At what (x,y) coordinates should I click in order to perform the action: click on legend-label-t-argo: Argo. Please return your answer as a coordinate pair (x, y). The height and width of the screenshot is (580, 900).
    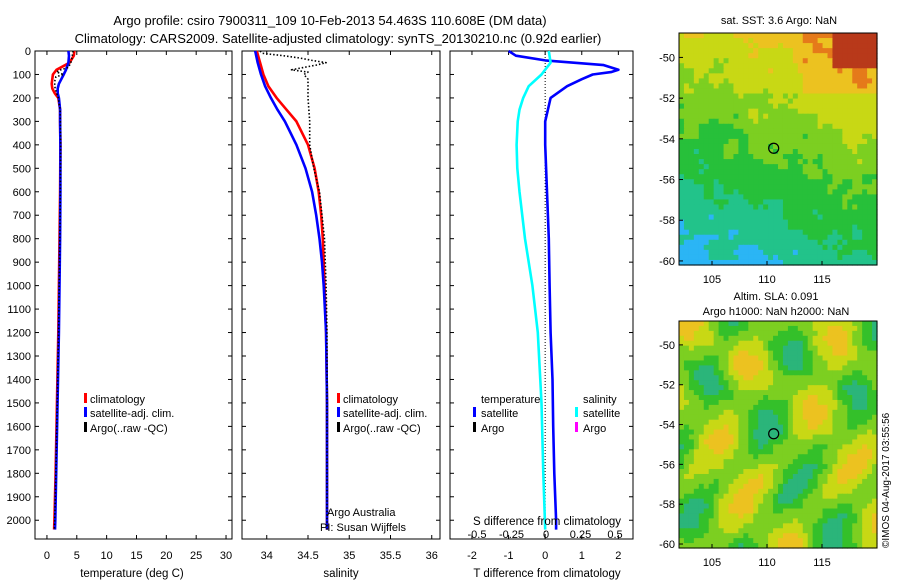
    Looking at the image, I should click on (492, 429).